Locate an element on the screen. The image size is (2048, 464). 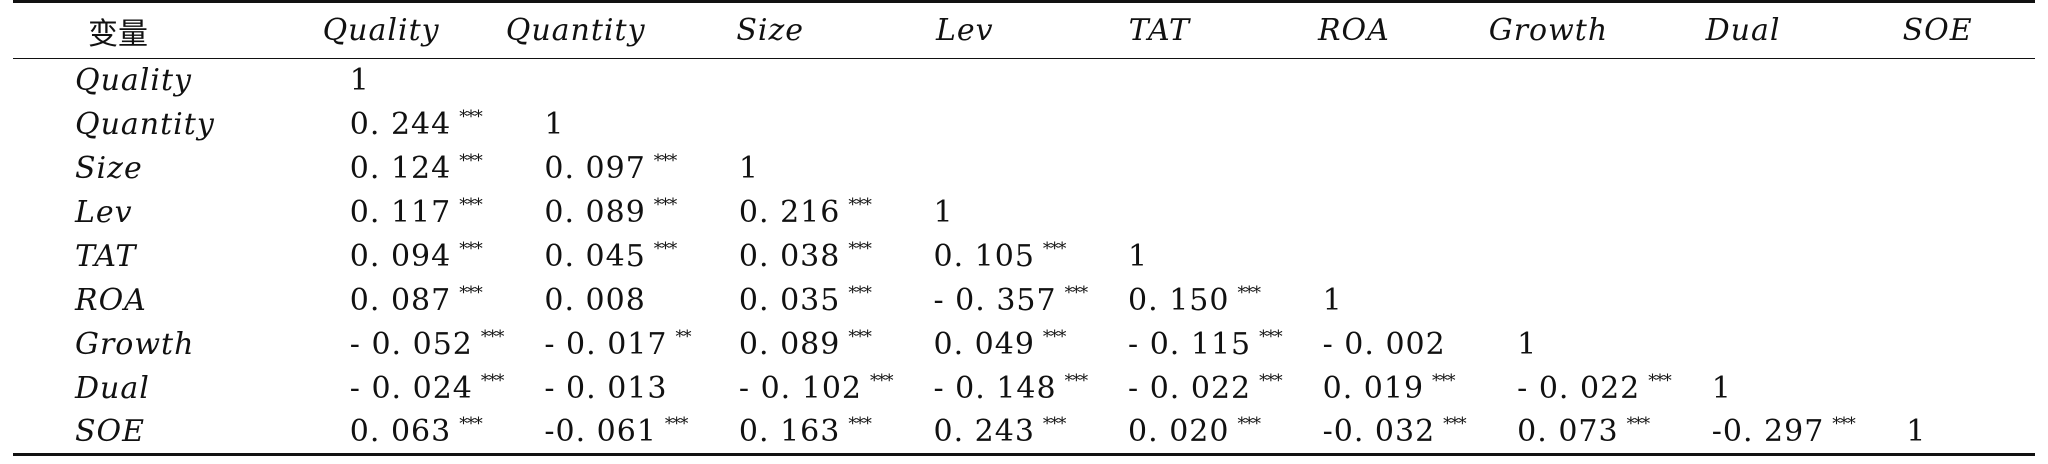
row-label: Quality is located at coordinates (133, 81).